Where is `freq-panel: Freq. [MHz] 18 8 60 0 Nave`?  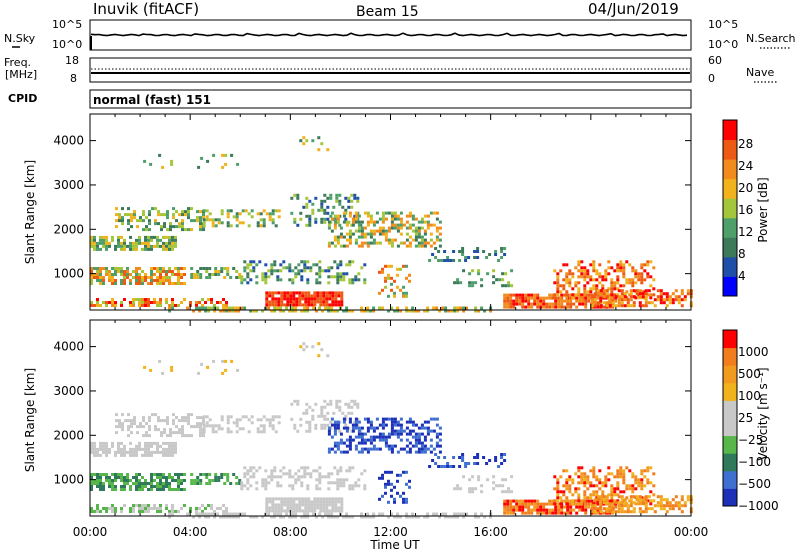
freq-panel: Freq. [MHz] 18 8 60 0 Nave is located at coordinates (391, 69).